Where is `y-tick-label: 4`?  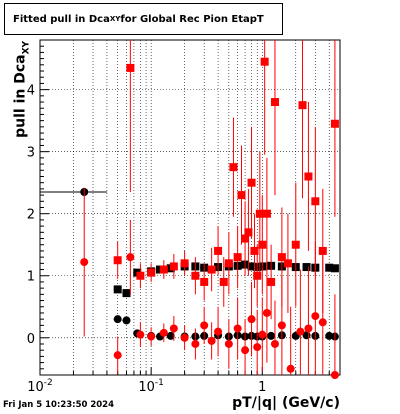
y-tick-label: 4 is located at coordinates (31, 91).